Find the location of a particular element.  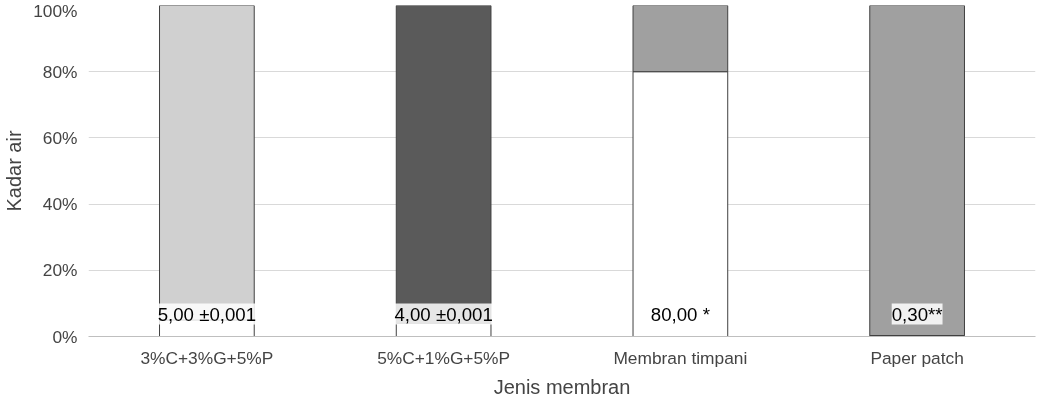

y-tick-label: 0% is located at coordinates (65, 336).